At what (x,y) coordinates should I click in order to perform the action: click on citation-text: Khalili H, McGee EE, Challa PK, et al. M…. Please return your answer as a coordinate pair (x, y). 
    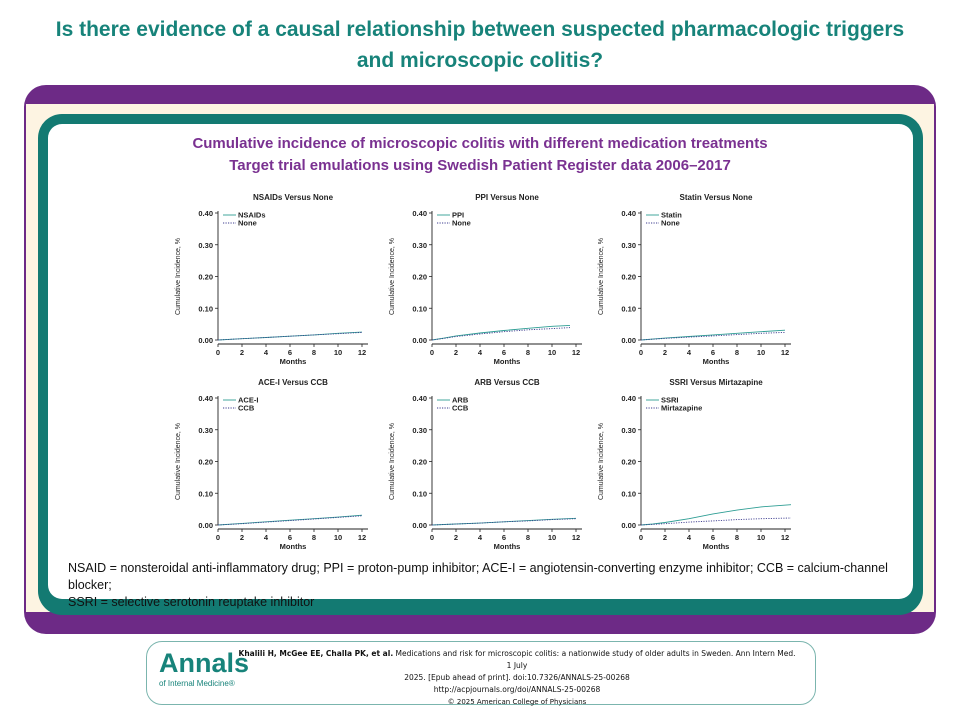
    Looking at the image, I should click on (517, 678).